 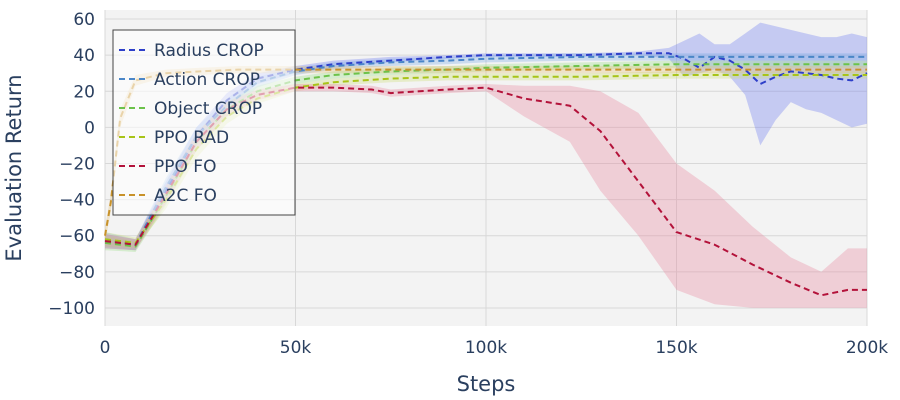 What do you see at coordinates (84, 92) in the screenshot?
I see `y-tick-label: 20` at bounding box center [84, 92].